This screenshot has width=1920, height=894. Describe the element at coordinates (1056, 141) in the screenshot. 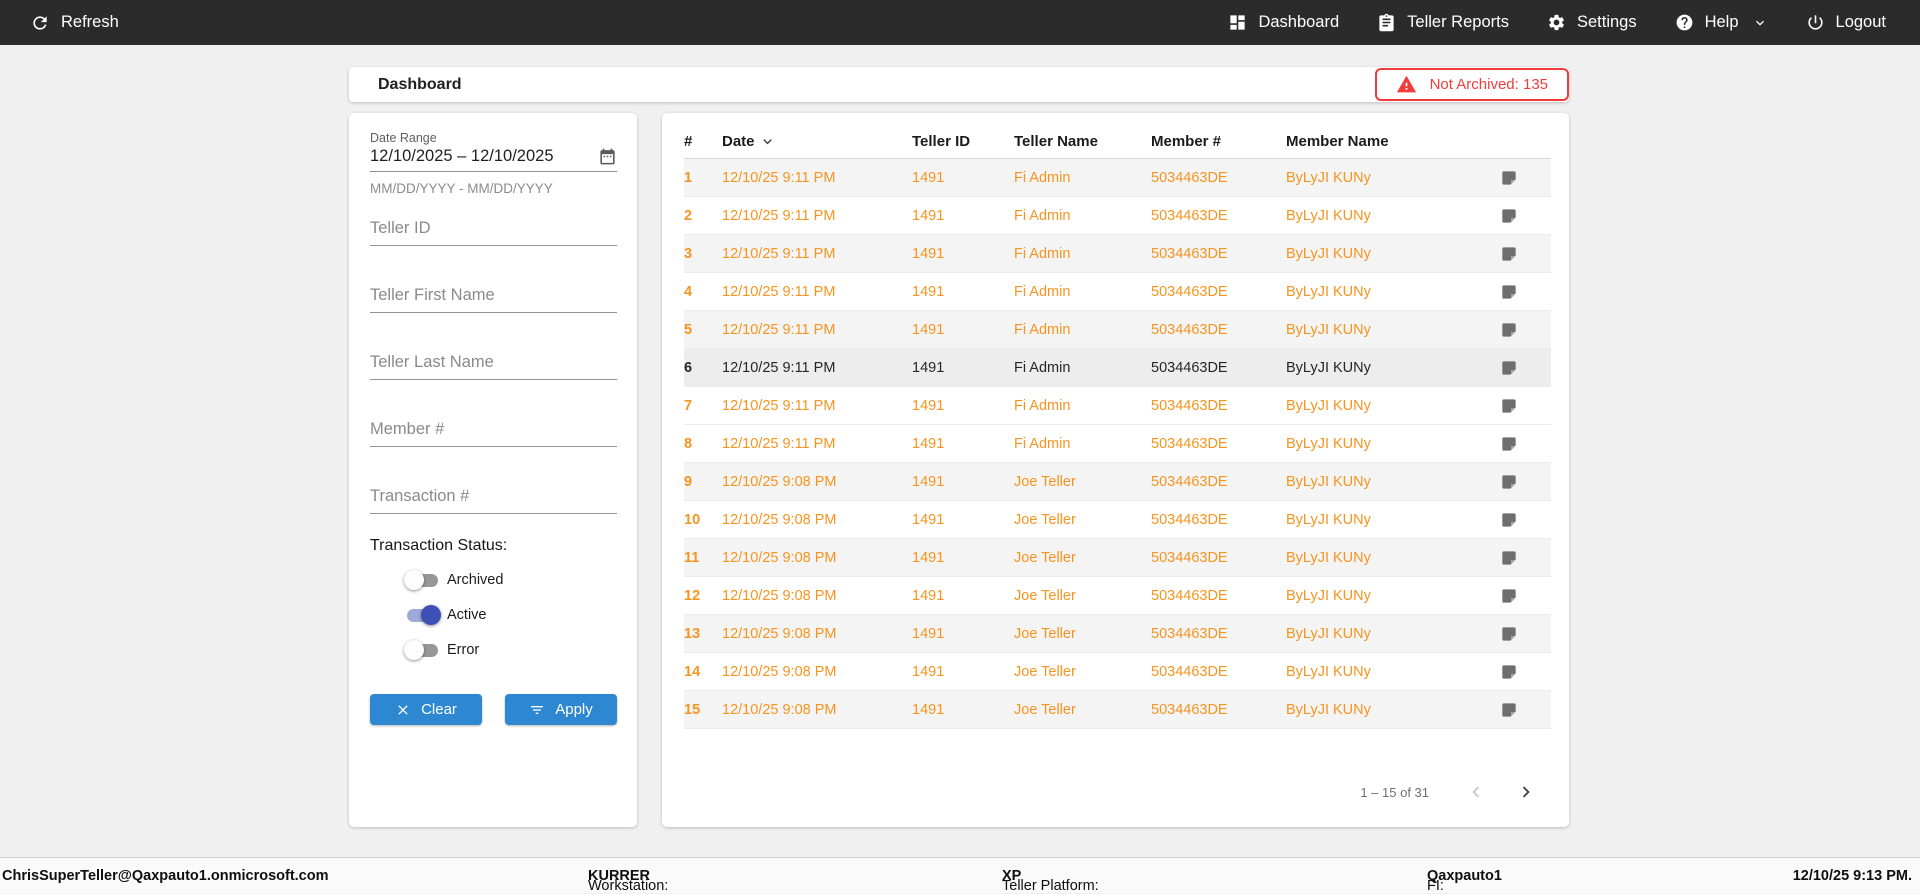

I see `column-header-teller-name: Teller Name` at that location.